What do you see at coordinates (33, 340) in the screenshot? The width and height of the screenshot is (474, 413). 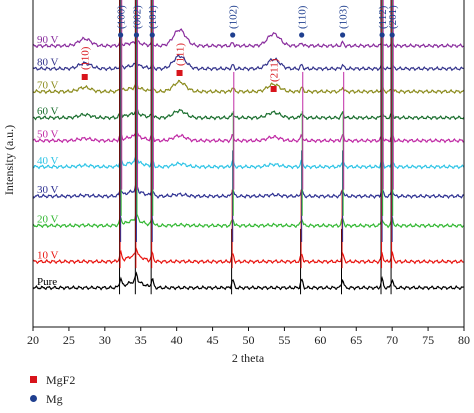 I see `x-tick-label: 20` at bounding box center [33, 340].